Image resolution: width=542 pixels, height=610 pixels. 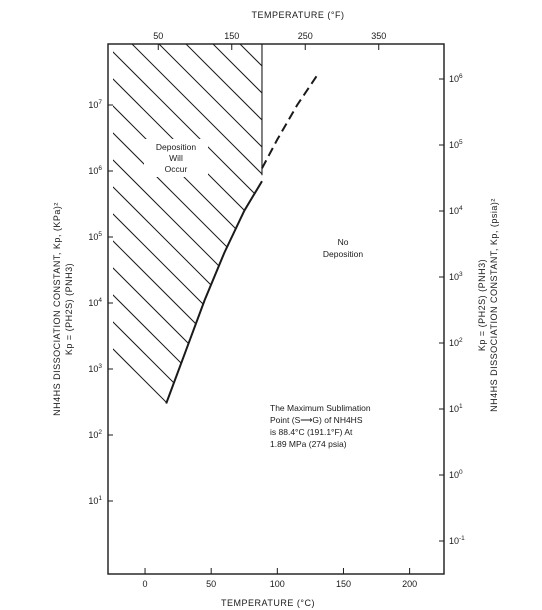 What do you see at coordinates (176, 147) in the screenshot?
I see `deposition-label-line1: Deposition` at bounding box center [176, 147].